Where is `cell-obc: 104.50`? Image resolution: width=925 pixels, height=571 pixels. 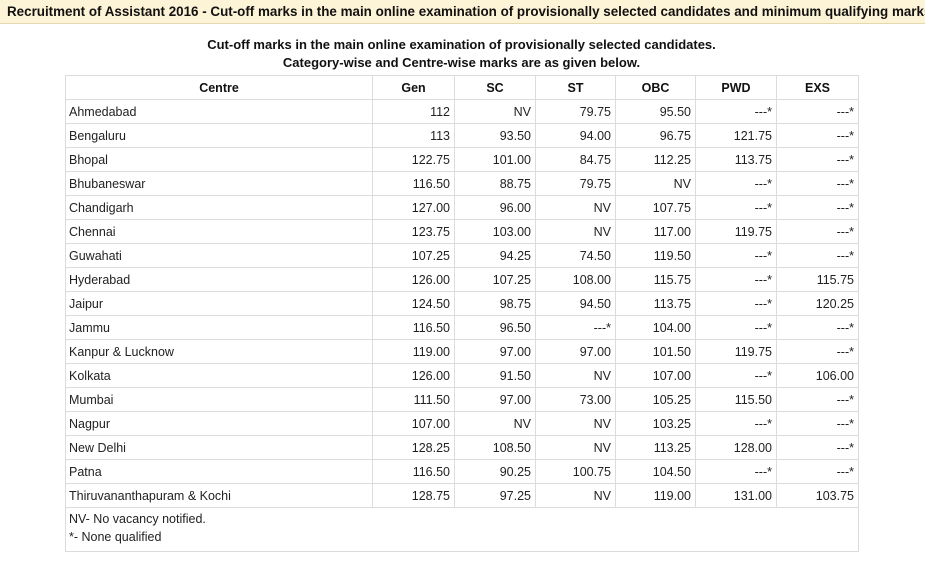
cell-obc: 104.50 is located at coordinates (655, 471).